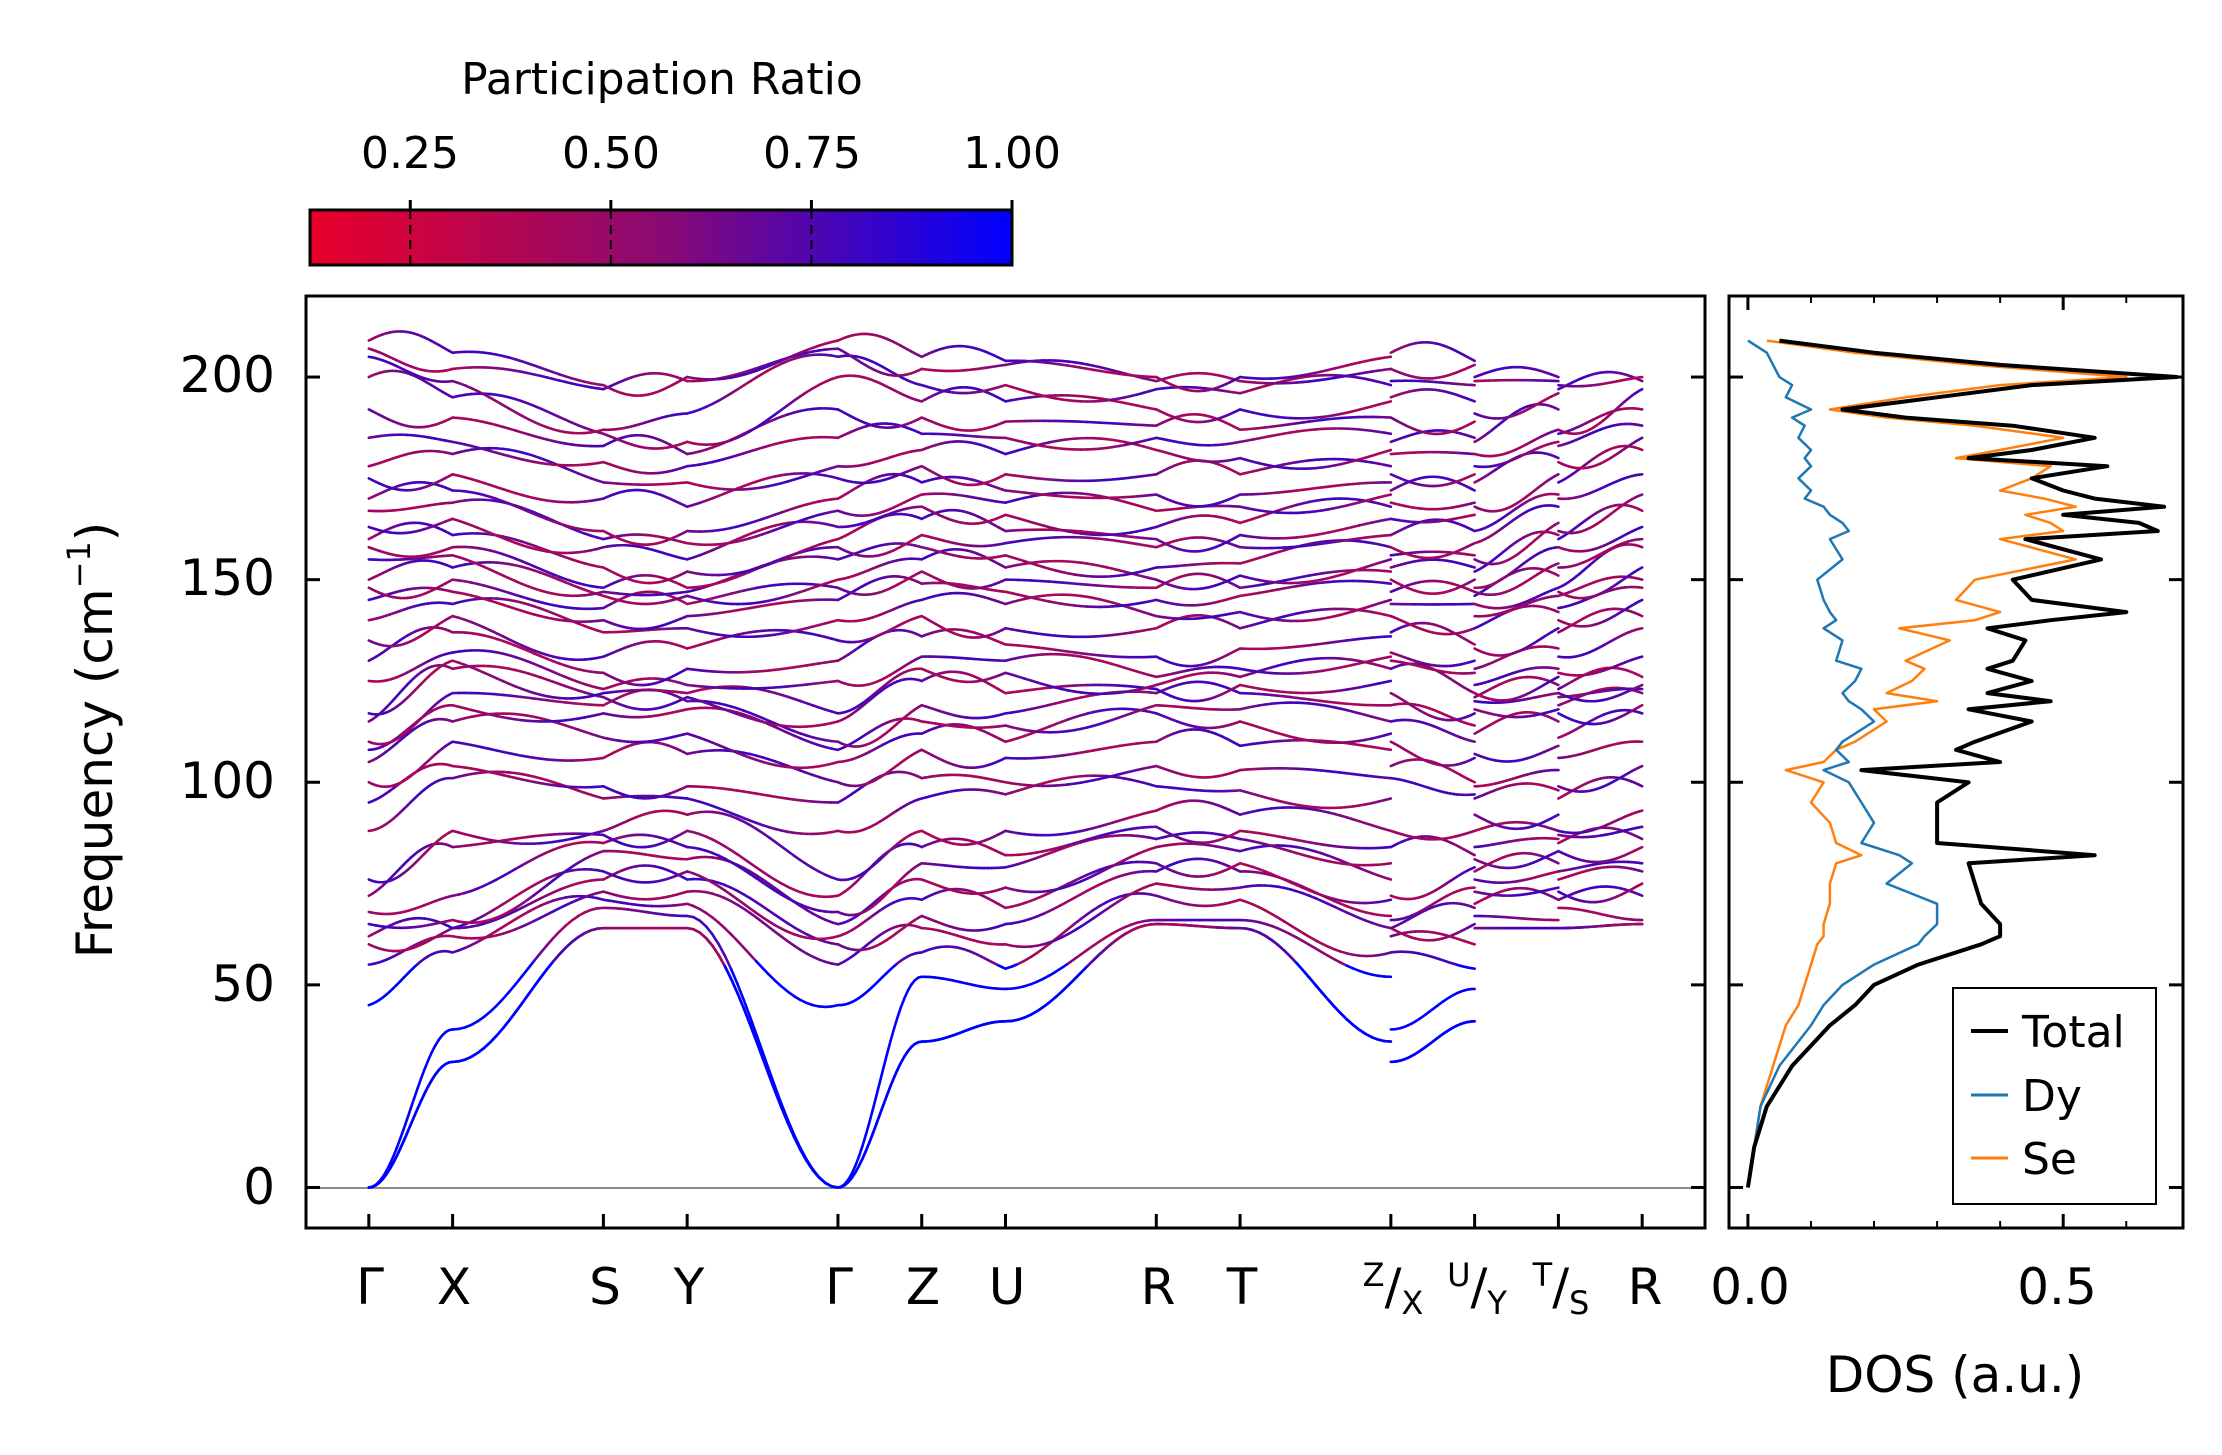 The image size is (2222, 1455). What do you see at coordinates (410, 153) in the screenshot?
I see `colorbar-tick-label: 0.25` at bounding box center [410, 153].